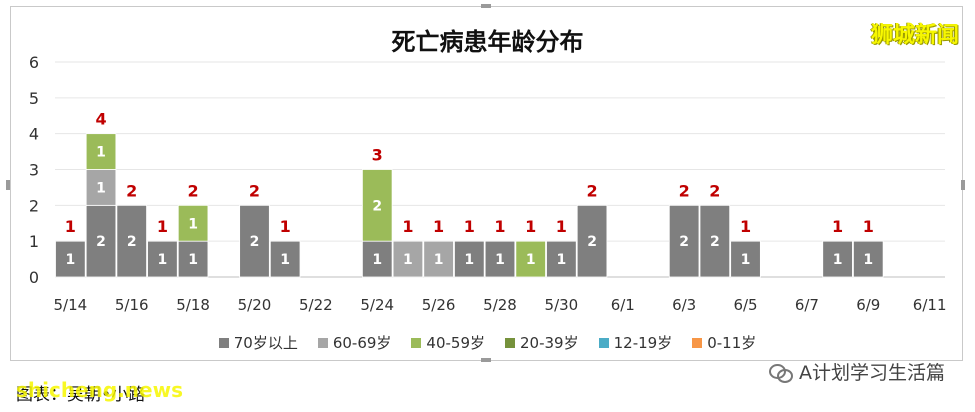  I want to click on x-tick-label: 5/28, so click(500, 305).